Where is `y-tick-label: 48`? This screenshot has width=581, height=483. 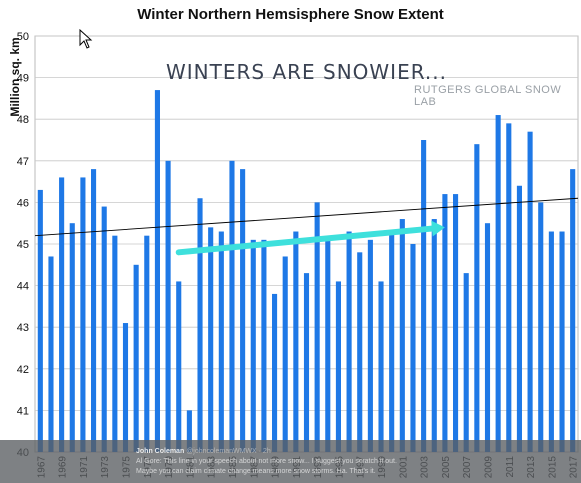 y-tick-label: 48 is located at coordinates (23, 120).